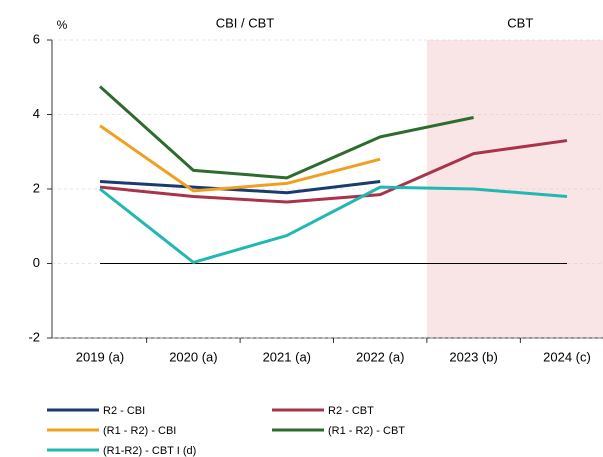  What do you see at coordinates (287, 356) in the screenshot?
I see `x-tick-label: 2021 (a)` at bounding box center [287, 356].